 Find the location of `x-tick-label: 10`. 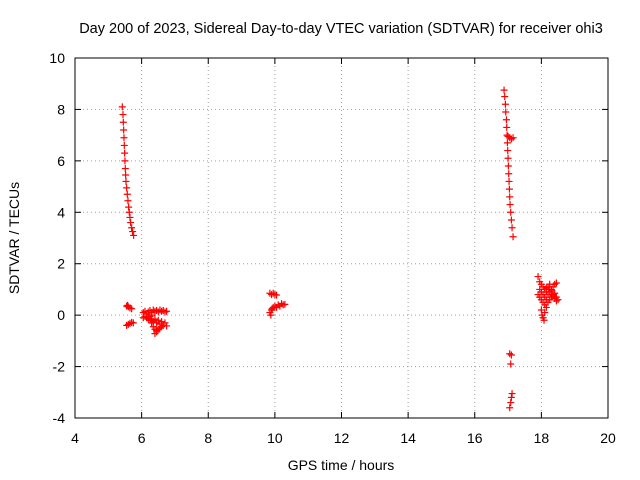

x-tick-label: 10 is located at coordinates (275, 438).